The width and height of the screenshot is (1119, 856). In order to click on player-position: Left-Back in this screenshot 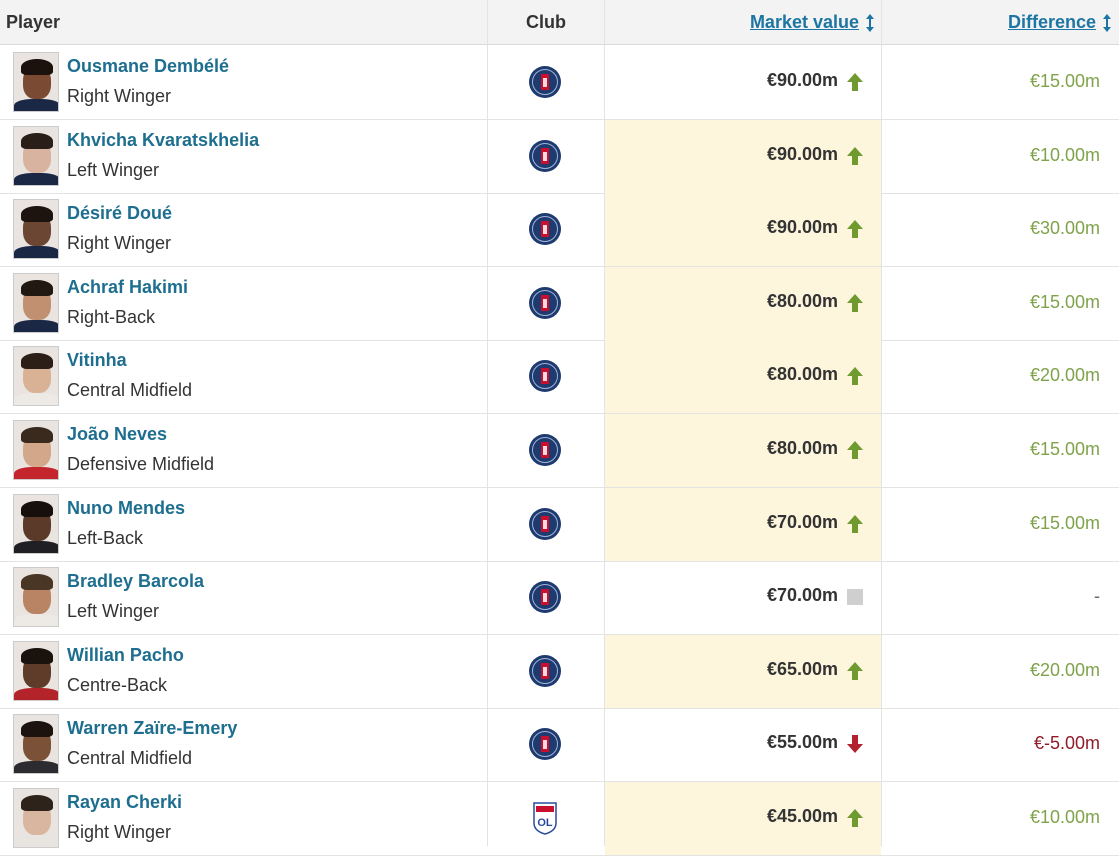, I will do `click(105, 537)`.